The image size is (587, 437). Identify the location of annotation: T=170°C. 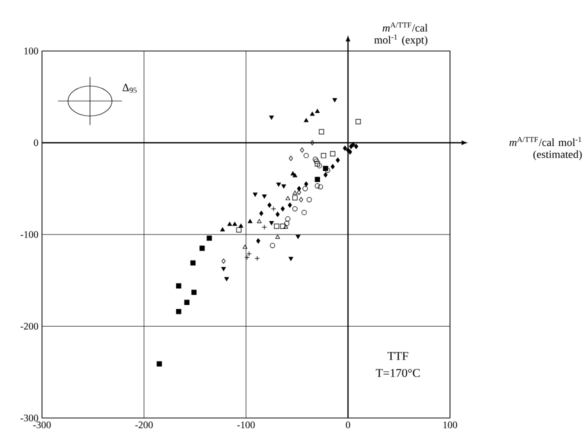
(398, 373).